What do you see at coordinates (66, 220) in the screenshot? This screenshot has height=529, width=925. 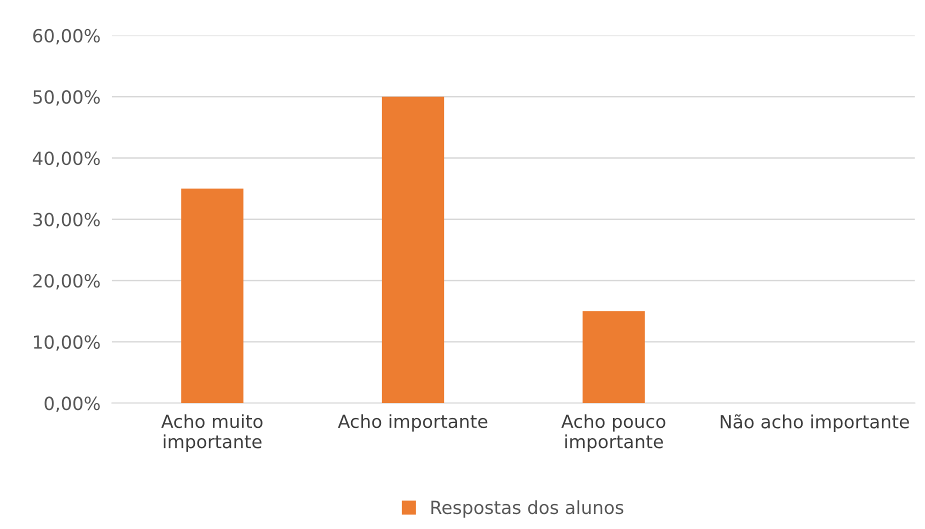 I see `y-tick-label: 30,00%` at bounding box center [66, 220].